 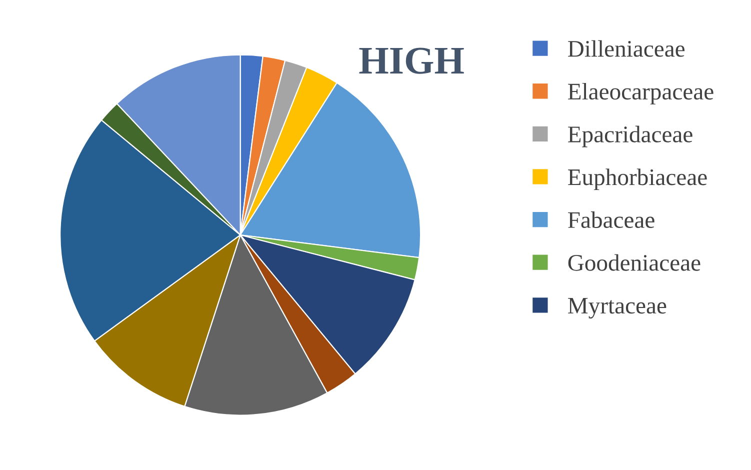 What do you see at coordinates (634, 262) in the screenshot?
I see `legend-label: Goodeniaceae` at bounding box center [634, 262].